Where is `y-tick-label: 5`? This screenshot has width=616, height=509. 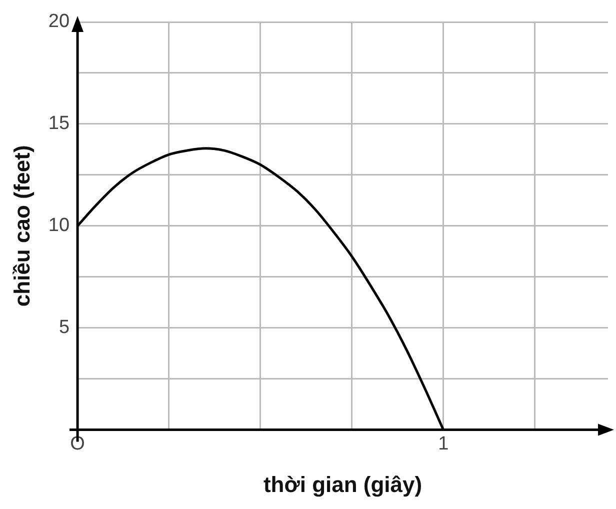
y-tick-label: 5 is located at coordinates (64, 327).